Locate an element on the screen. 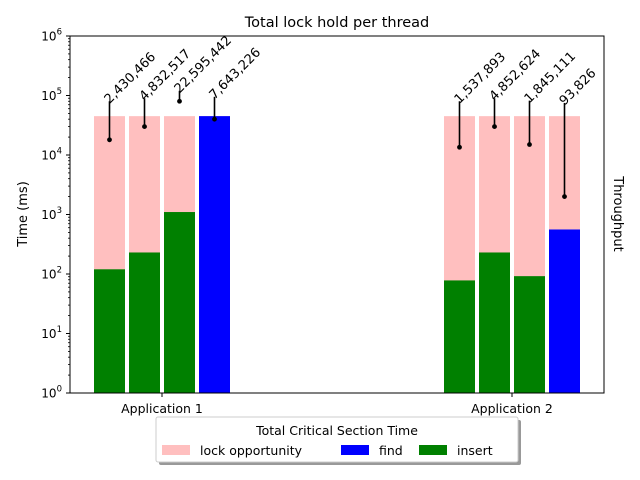 The height and width of the screenshot is (480, 640). legend-entry-label: lock opportunity is located at coordinates (251, 450).